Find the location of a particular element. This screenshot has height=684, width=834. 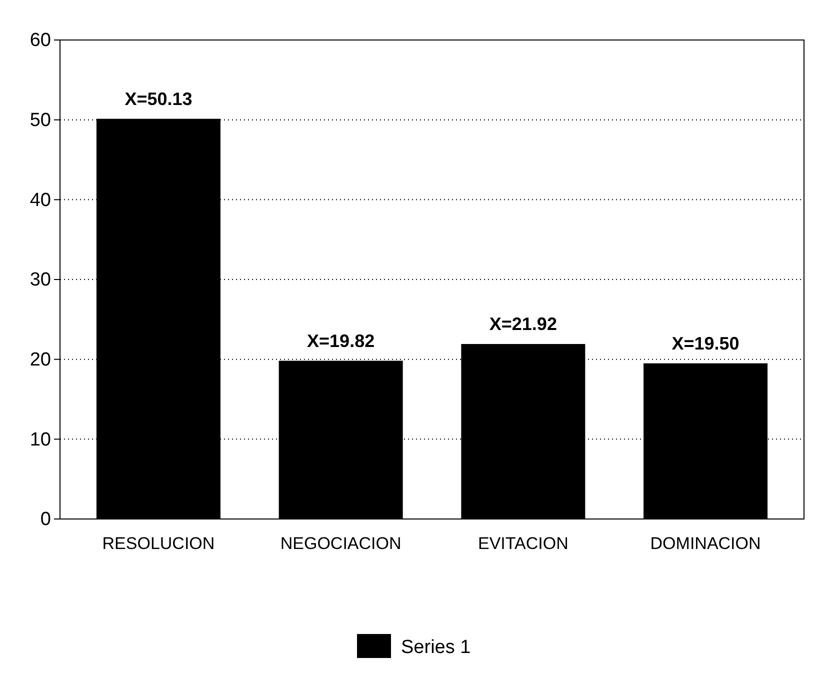

data-label: X=50.13 is located at coordinates (158, 98).